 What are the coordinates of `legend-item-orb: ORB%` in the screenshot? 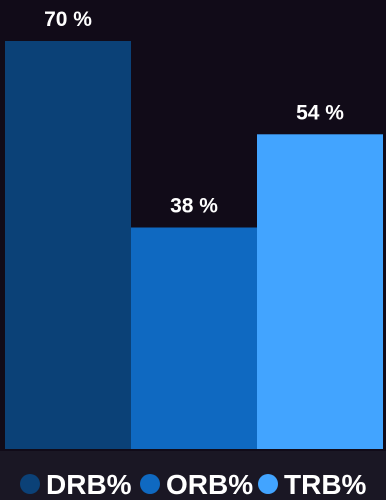 It's located at (196, 484).